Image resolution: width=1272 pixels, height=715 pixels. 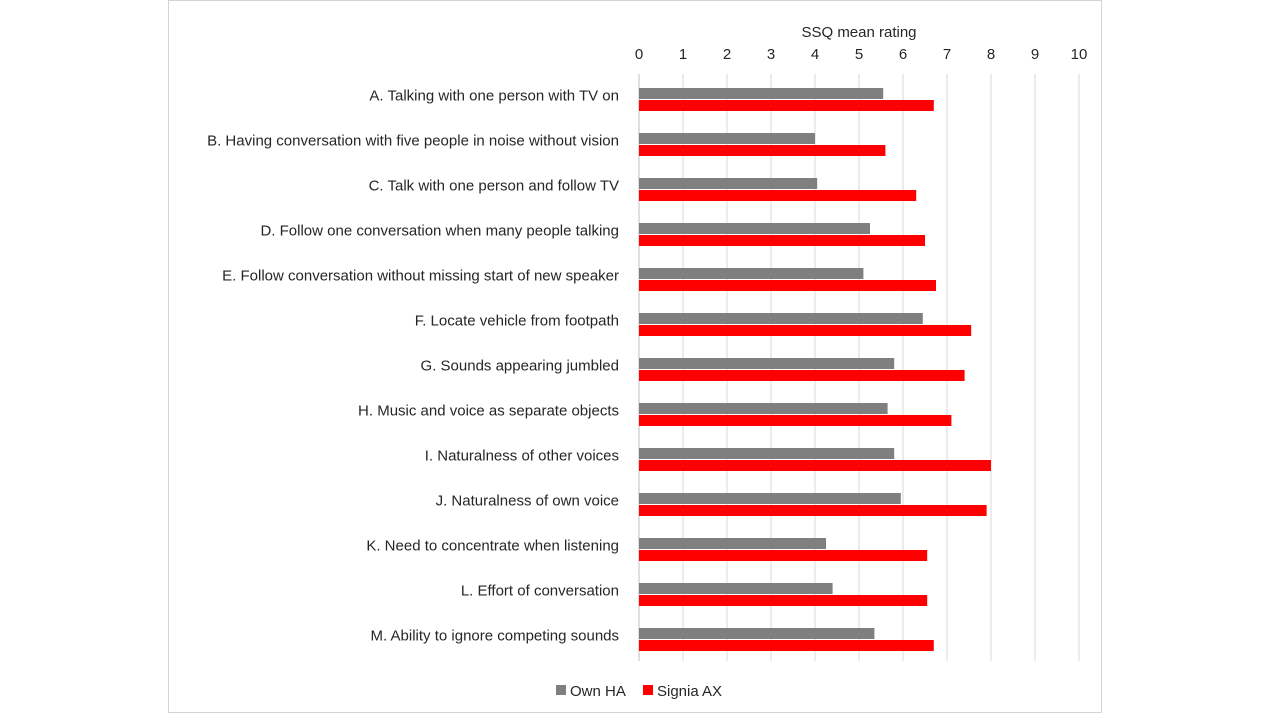 I want to click on category-label-7: H. Music and voice as separate objects, so click(x=488, y=411).